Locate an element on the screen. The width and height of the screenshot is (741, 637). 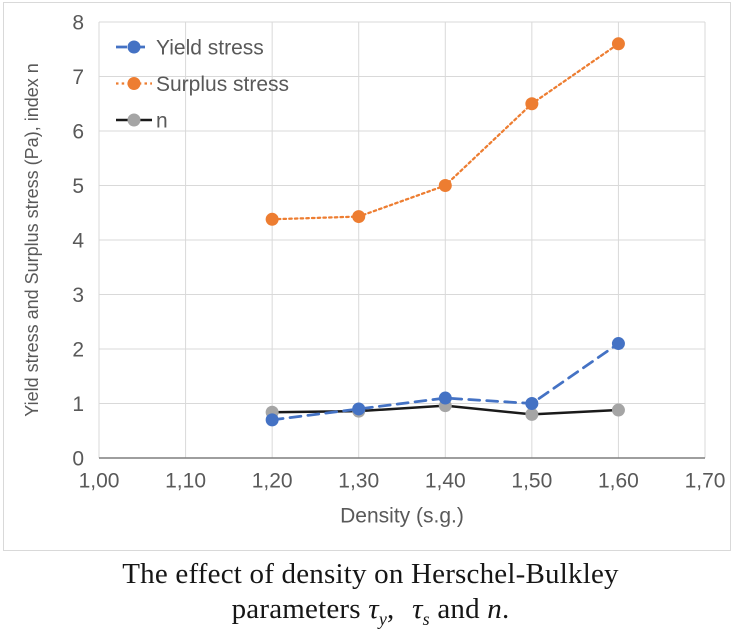
y-tick-label: 2 is located at coordinates (78, 350).